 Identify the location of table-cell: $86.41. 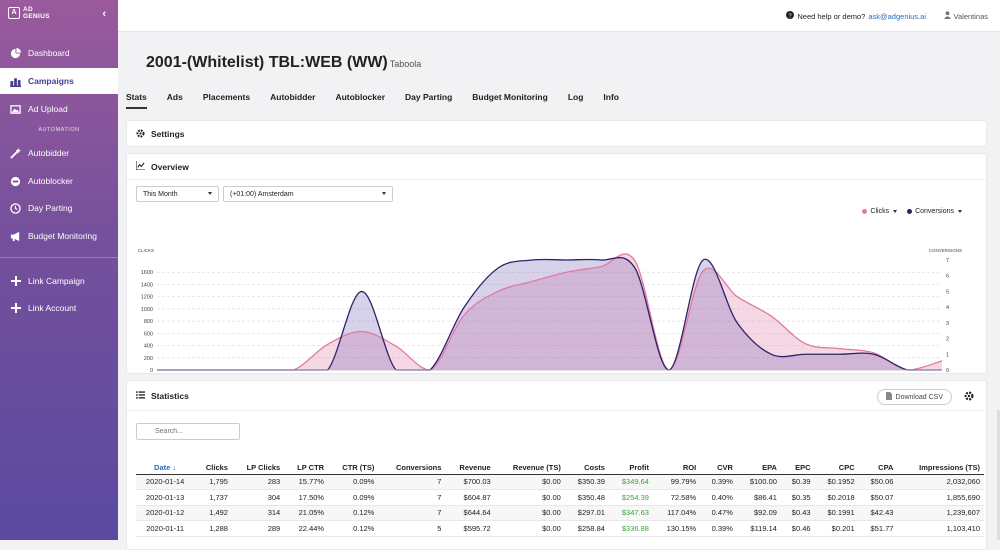
(758, 497).